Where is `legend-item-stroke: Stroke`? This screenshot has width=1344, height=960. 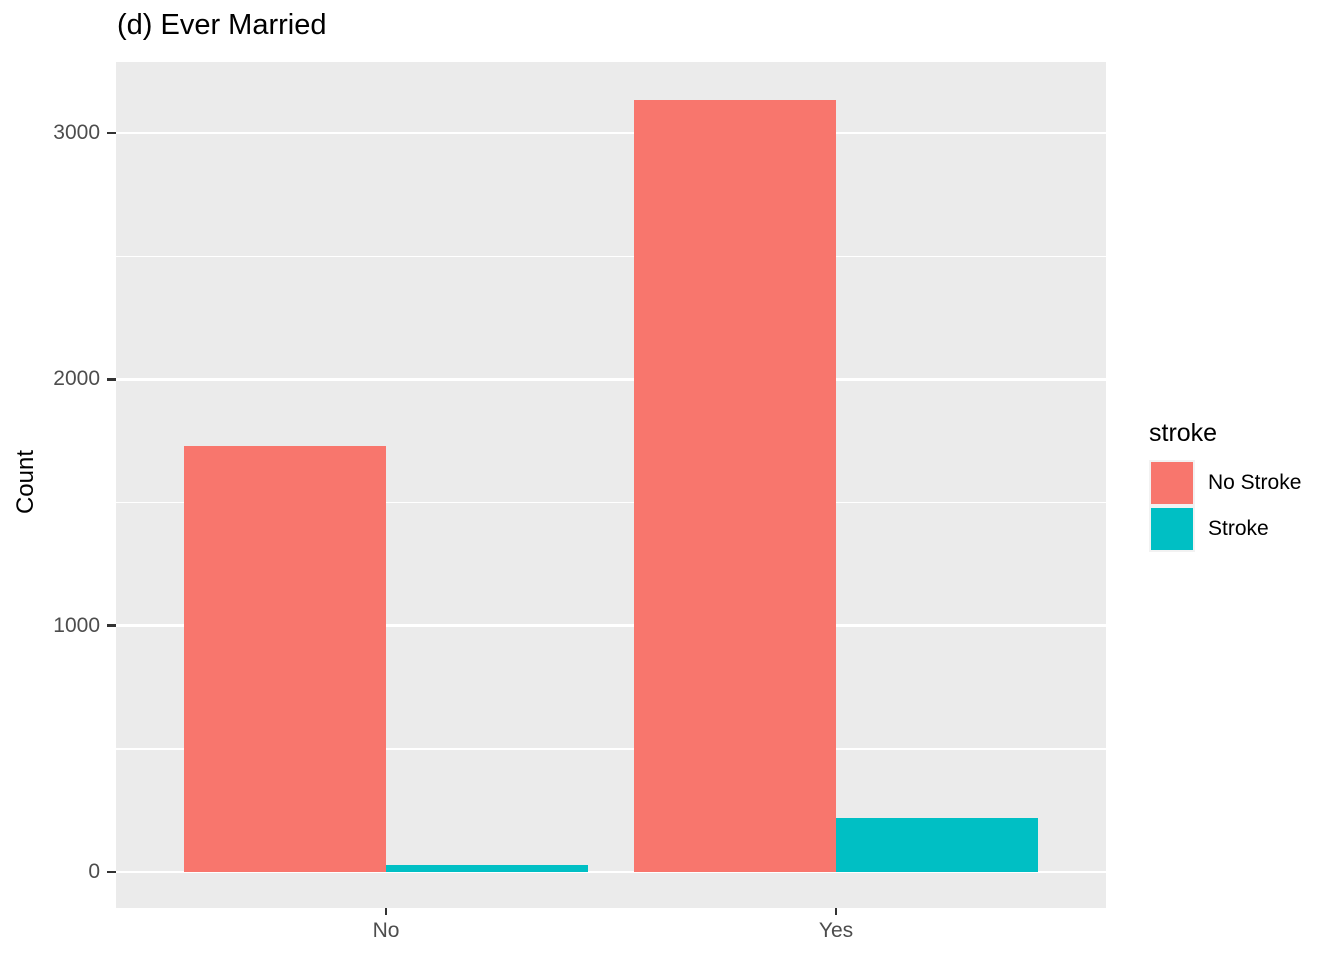 legend-item-stroke: Stroke is located at coordinates (1225, 529).